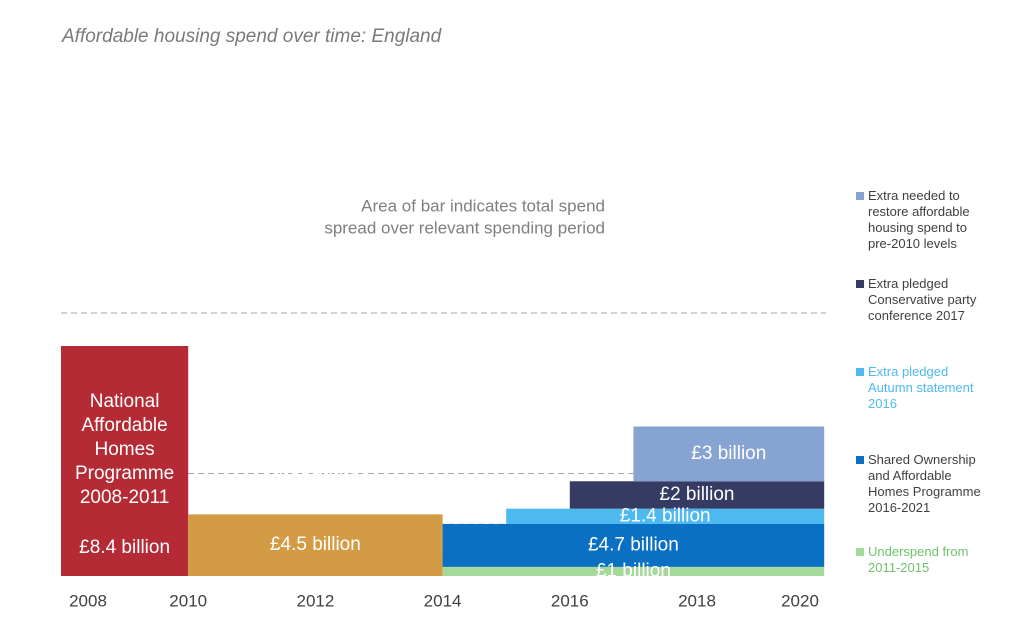  Describe the element at coordinates (125, 401) in the screenshot. I see `bar-label-line: National` at that location.